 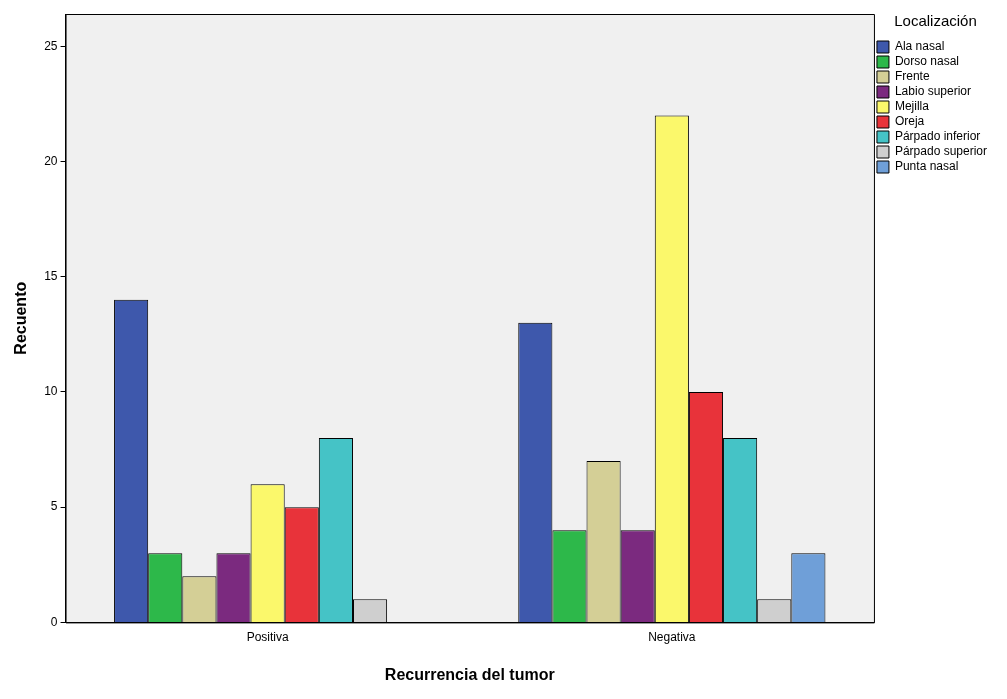 What do you see at coordinates (912, 106) in the screenshot?
I see `legend-label: Mejilla` at bounding box center [912, 106].